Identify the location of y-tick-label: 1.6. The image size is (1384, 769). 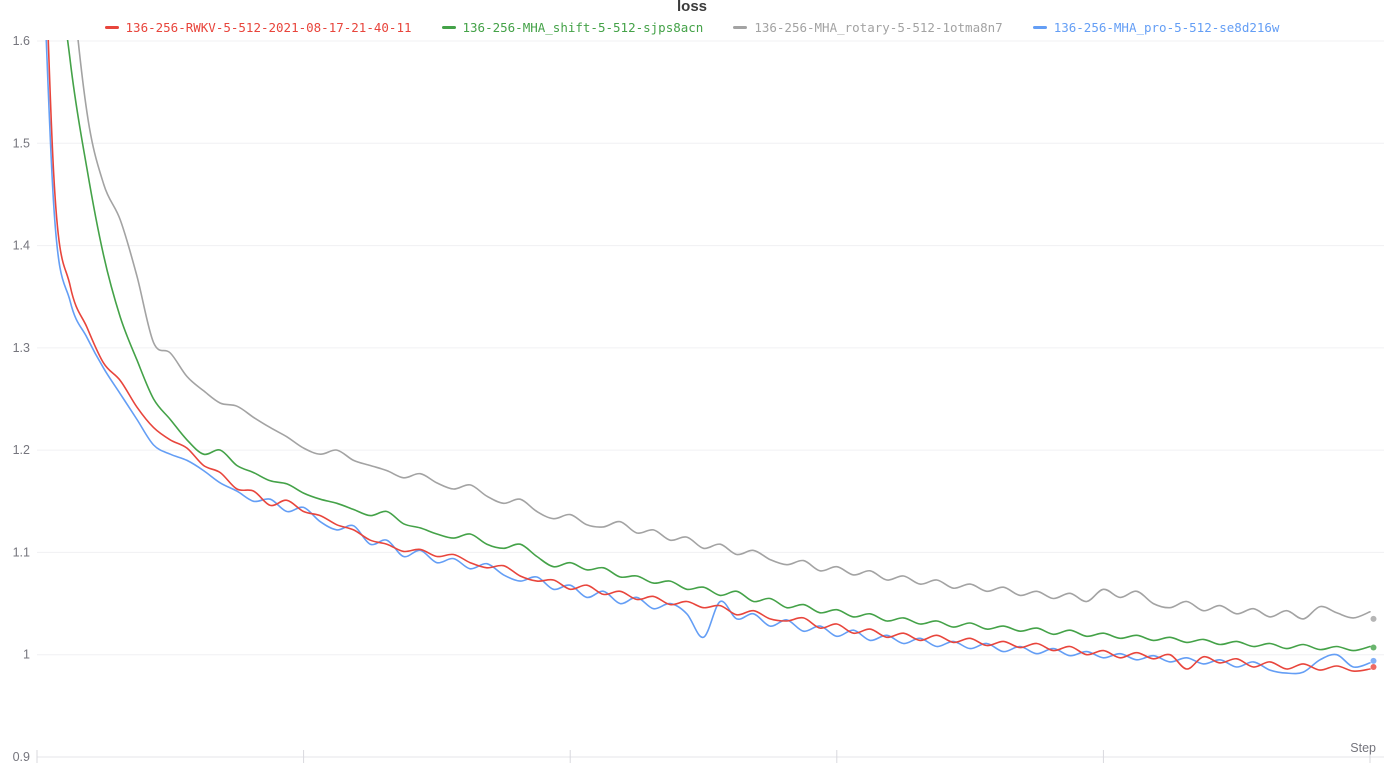
(21, 41).